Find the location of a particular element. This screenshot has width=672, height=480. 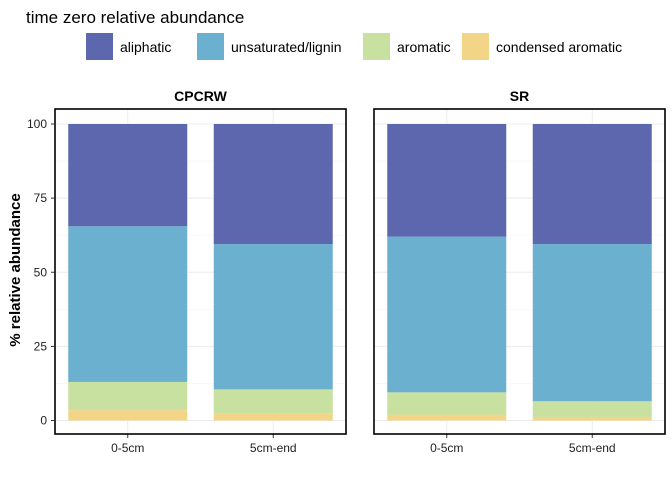

legend-label: unsaturated/lignin is located at coordinates (286, 47).